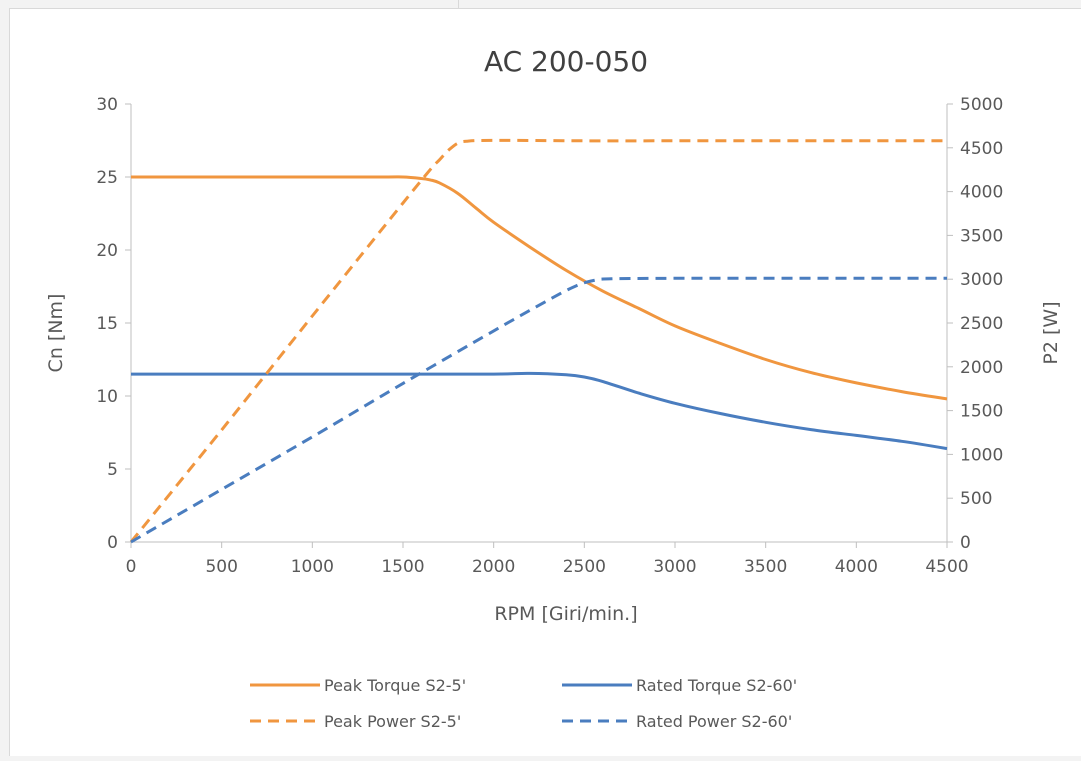 The image size is (1081, 761). I want to click on legend-label-3: Rated Power S2-60', so click(714, 721).